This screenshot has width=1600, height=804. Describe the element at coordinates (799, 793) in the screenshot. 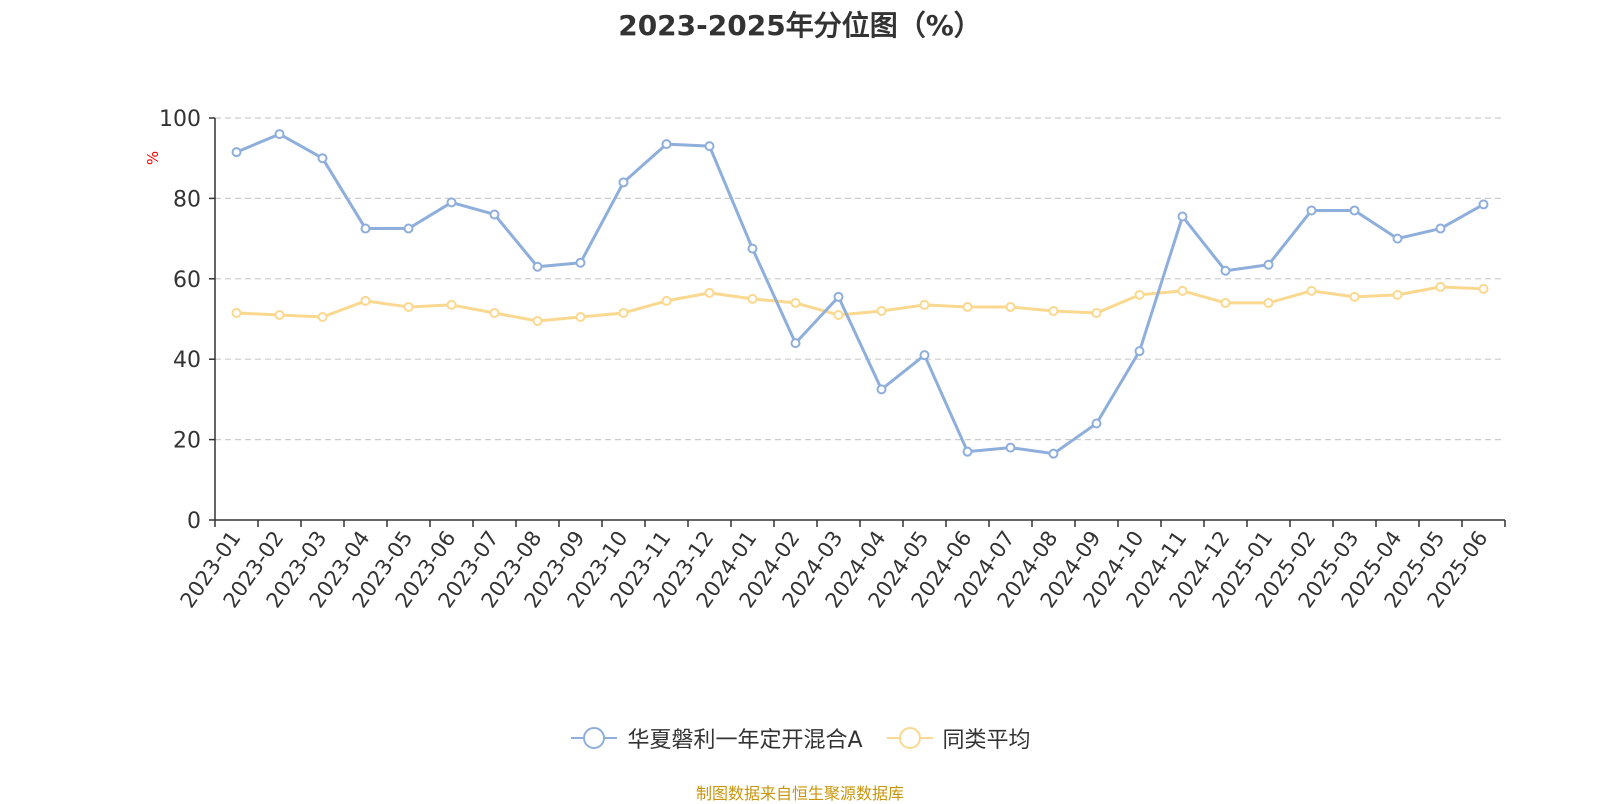

I see `source-note: 制图数据来自恒生聚源数据库` at that location.